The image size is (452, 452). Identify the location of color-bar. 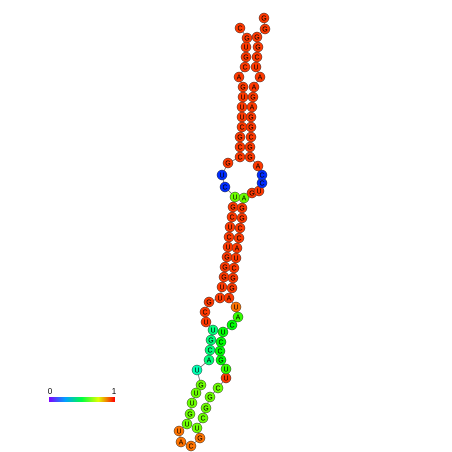
(82, 399).